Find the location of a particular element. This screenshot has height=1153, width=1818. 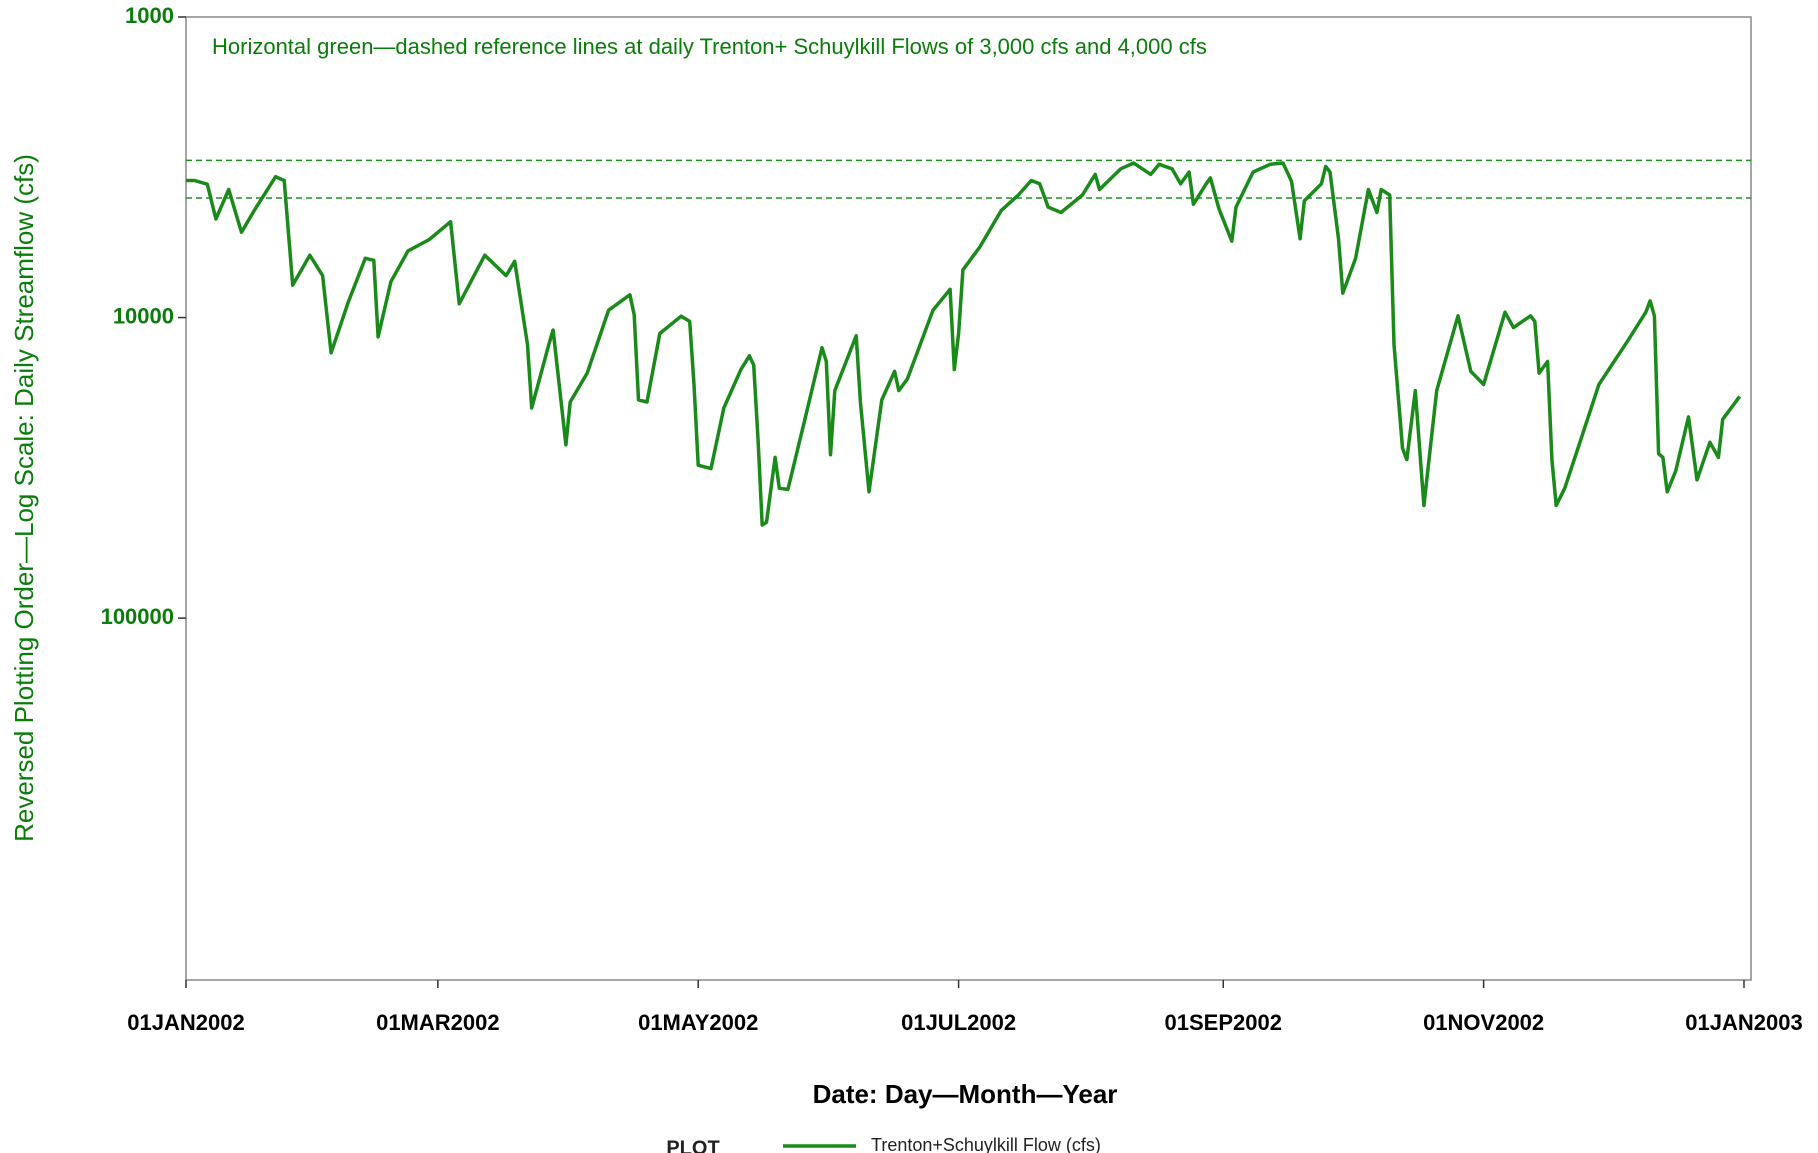

legend-title: PLOT is located at coordinates (692, 1145).